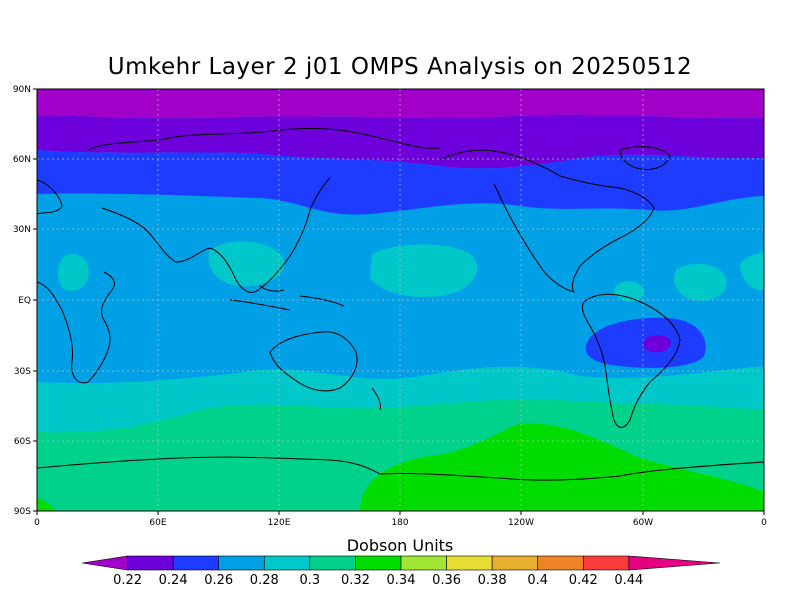 The image size is (800, 600). I want to click on colorbar-level-label: 0.34, so click(401, 580).